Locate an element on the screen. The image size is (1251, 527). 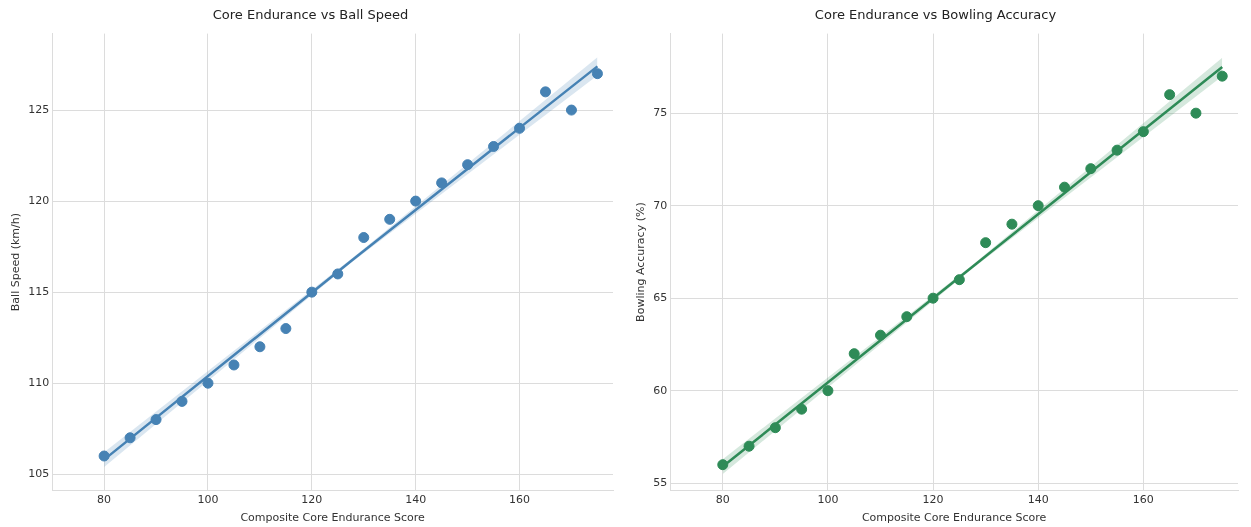
chart-title: Core Endurance vs Ball Speed is located at coordinates (310, 15).